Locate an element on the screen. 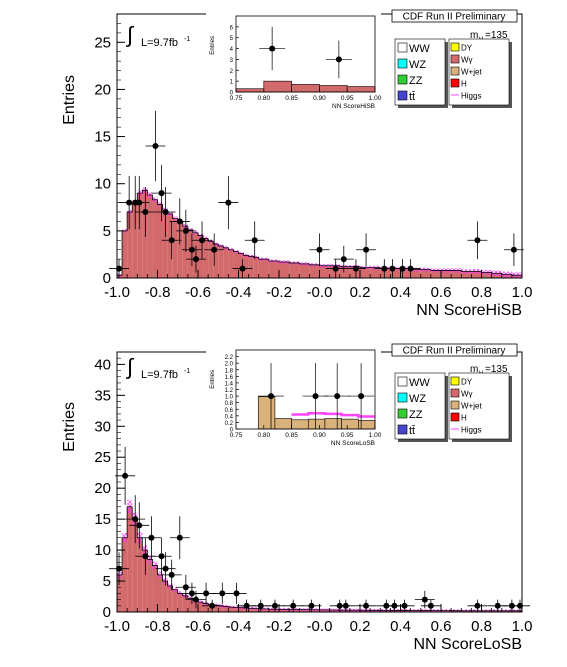 Image resolution: width=567 pixels, height=667 pixels. x-tick-label: -1.0 is located at coordinates (117, 292).